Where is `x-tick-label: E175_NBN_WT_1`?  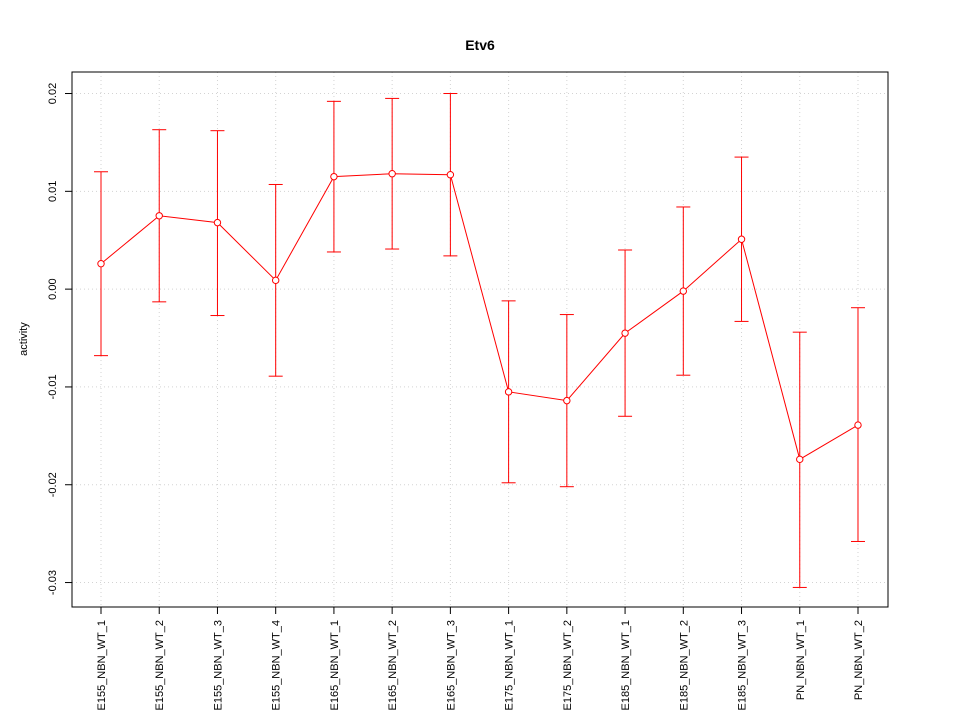 x-tick-label: E175_NBN_WT_1 is located at coordinates (510, 665).